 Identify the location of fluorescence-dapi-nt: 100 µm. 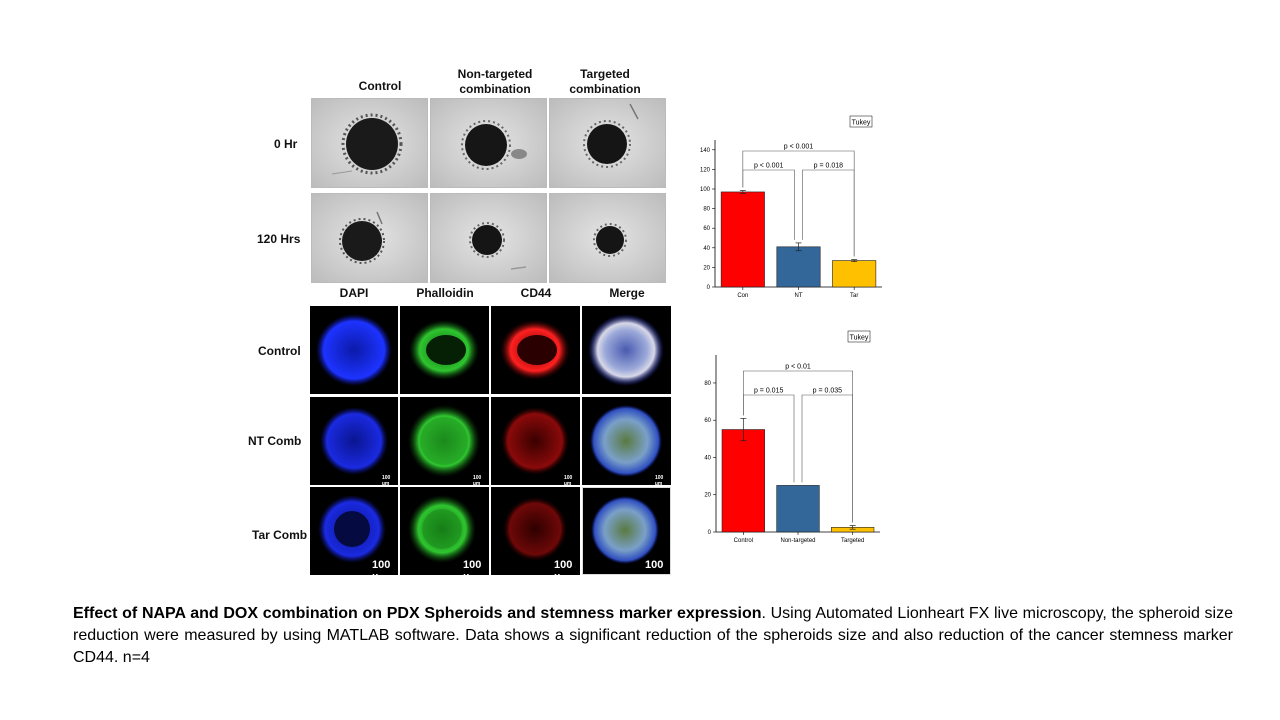
(354, 441).